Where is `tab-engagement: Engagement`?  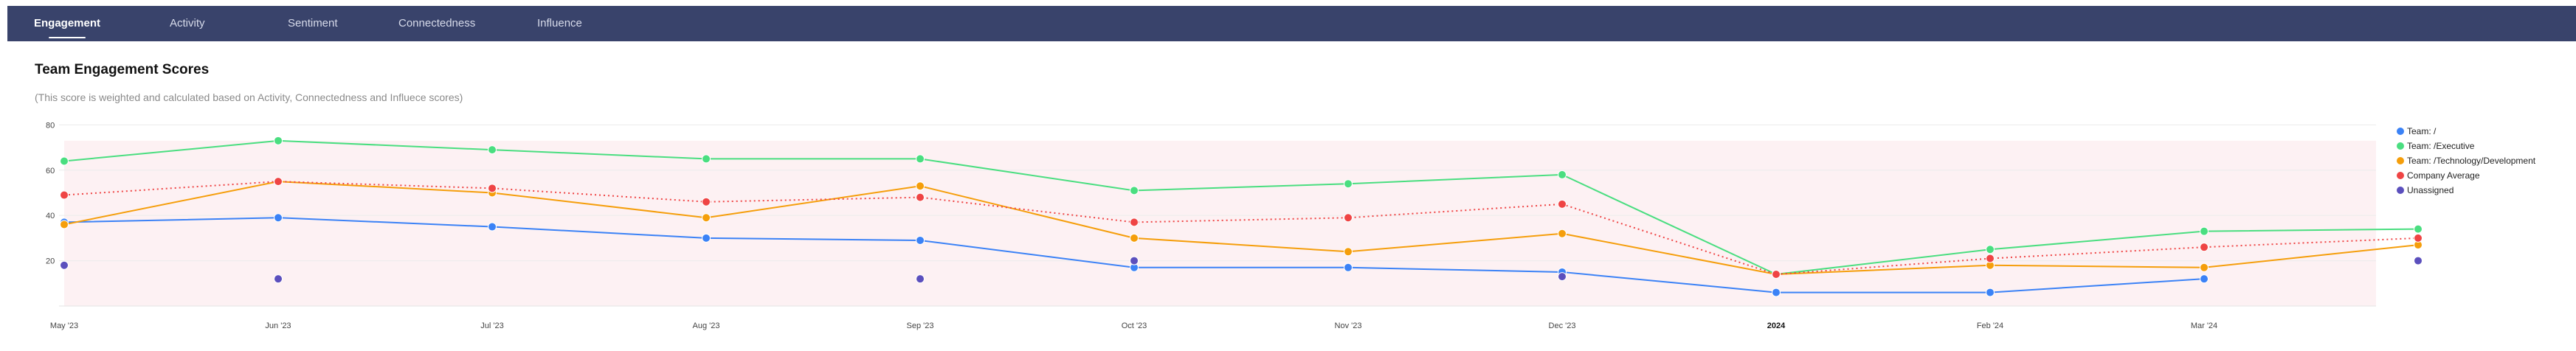
tab-engagement: Engagement is located at coordinates (67, 23).